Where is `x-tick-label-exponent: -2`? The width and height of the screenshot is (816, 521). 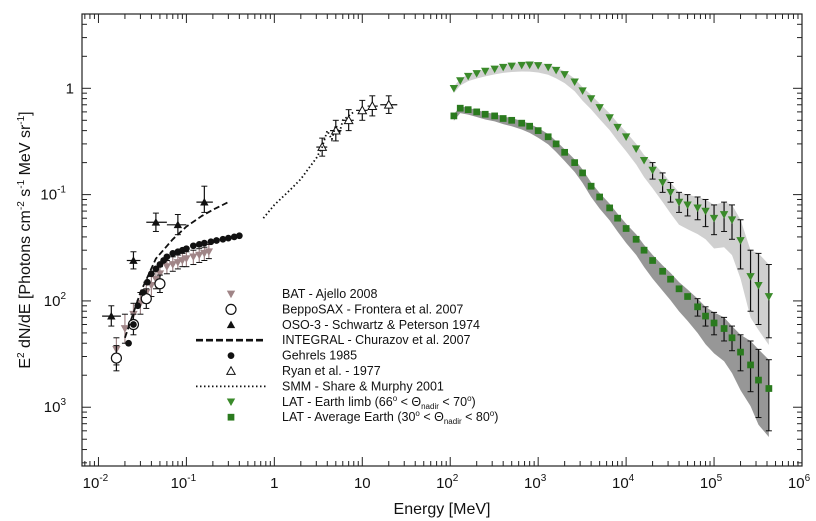
x-tick-label-exponent: -2 is located at coordinates (103, 478).